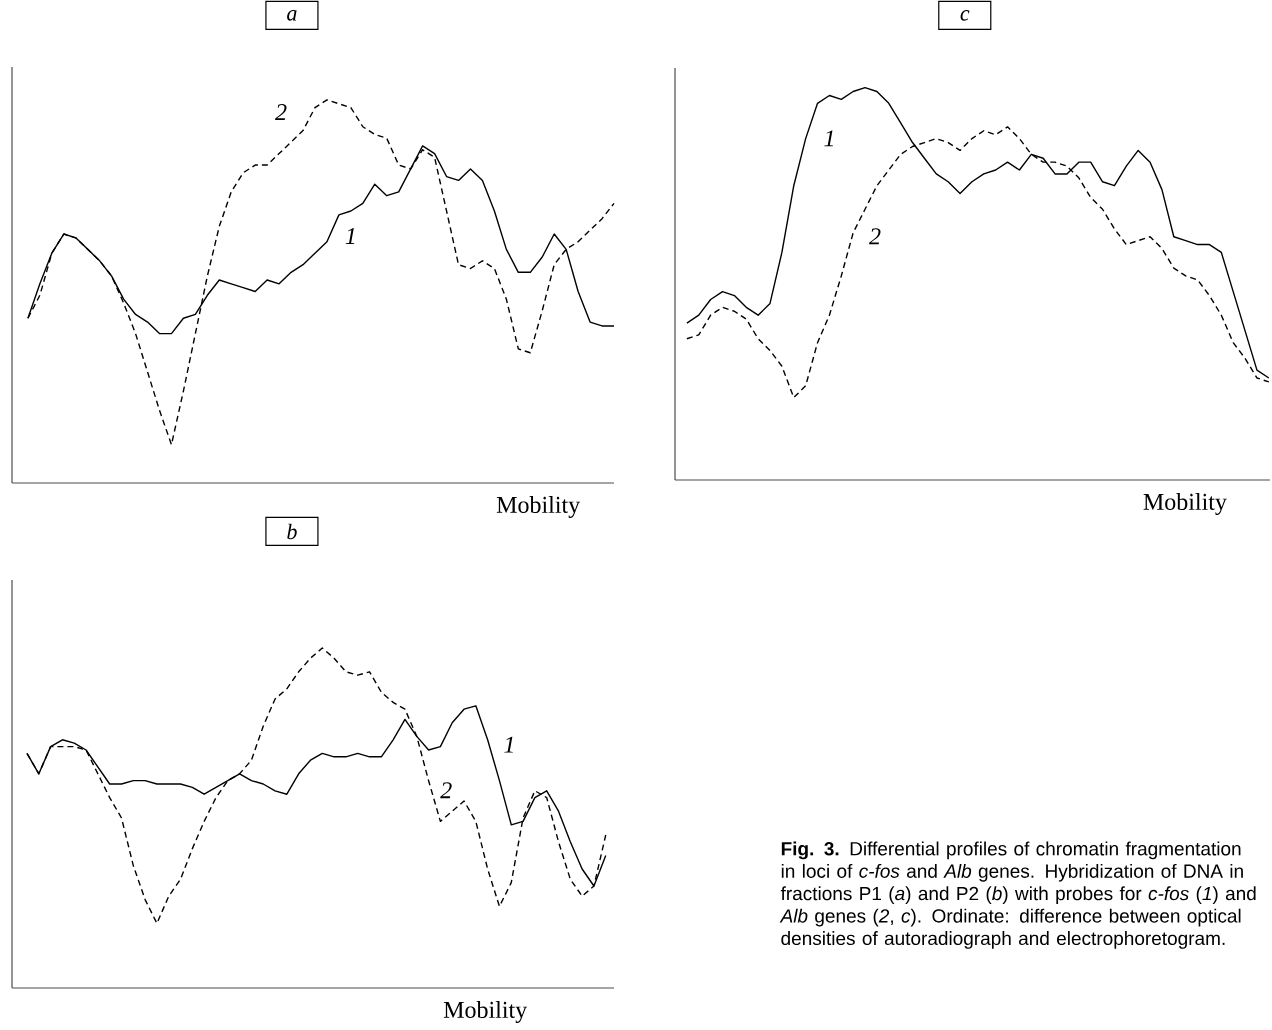 This screenshot has height=1030, width=1272. What do you see at coordinates (965, 15) in the screenshot?
I see `chart-title: c` at bounding box center [965, 15].